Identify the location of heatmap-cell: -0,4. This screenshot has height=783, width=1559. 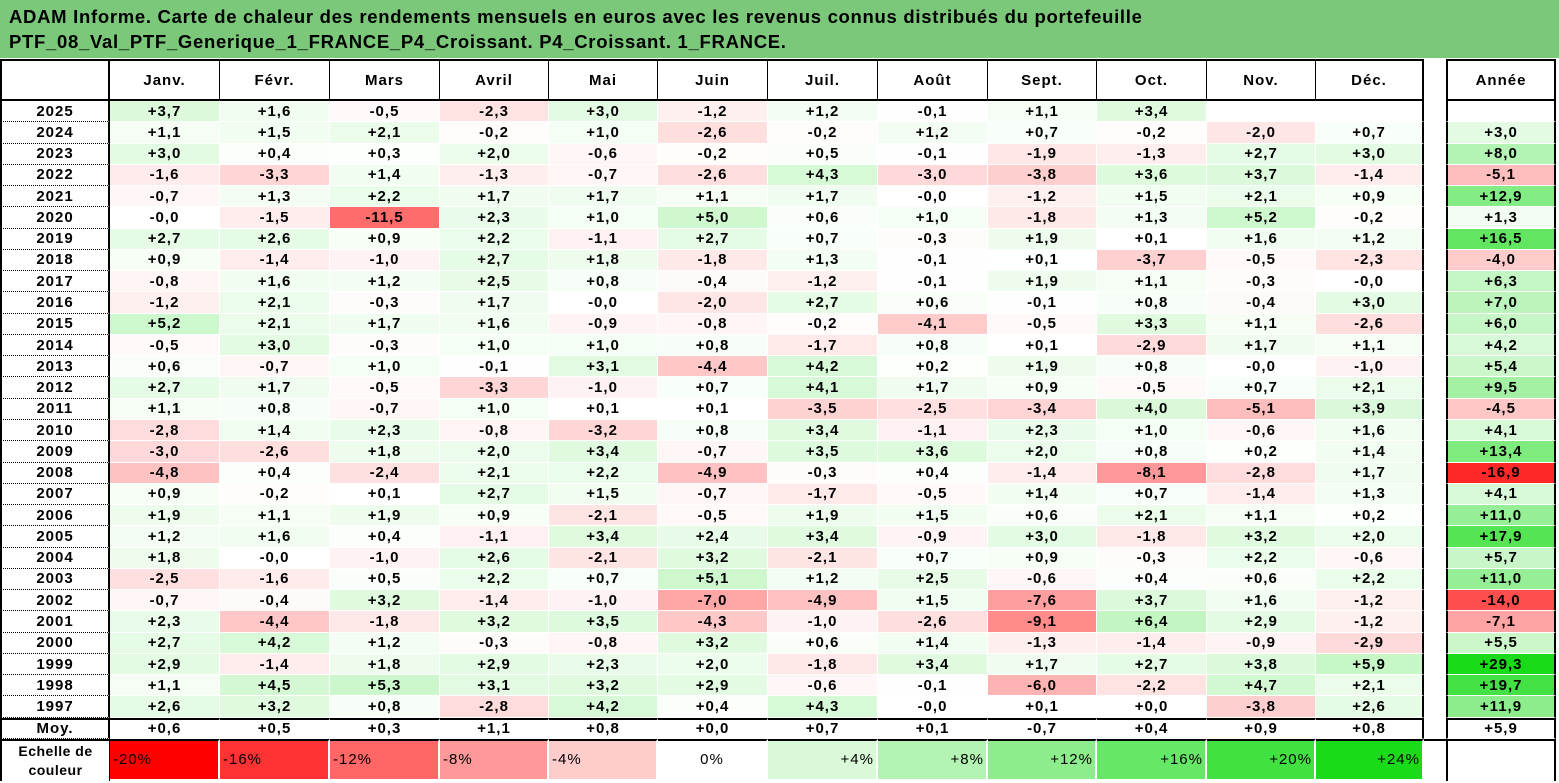
(713, 282).